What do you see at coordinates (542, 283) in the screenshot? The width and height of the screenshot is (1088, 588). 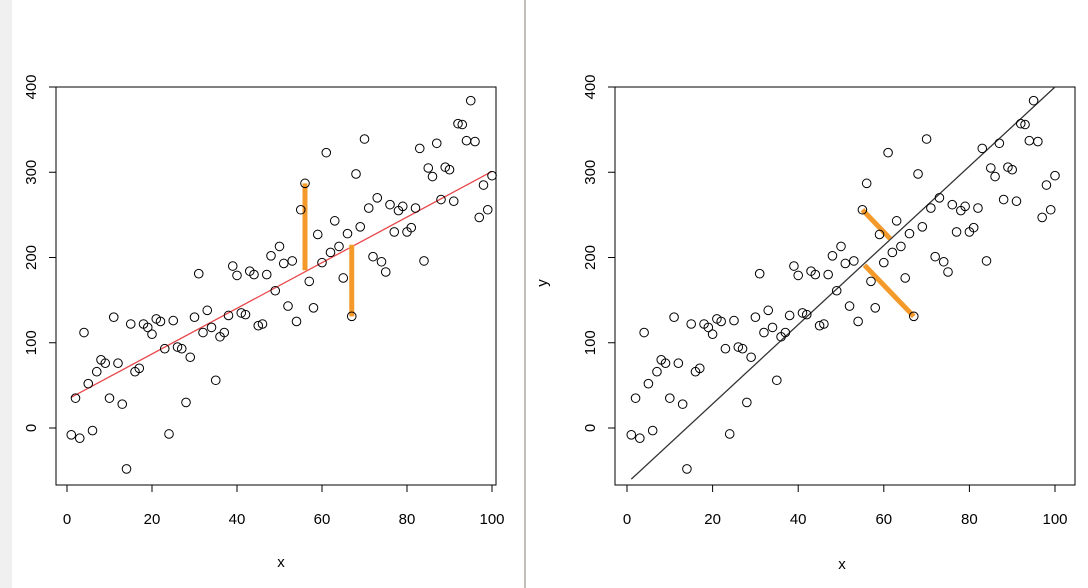 I see `right-y-axis-label: y` at bounding box center [542, 283].